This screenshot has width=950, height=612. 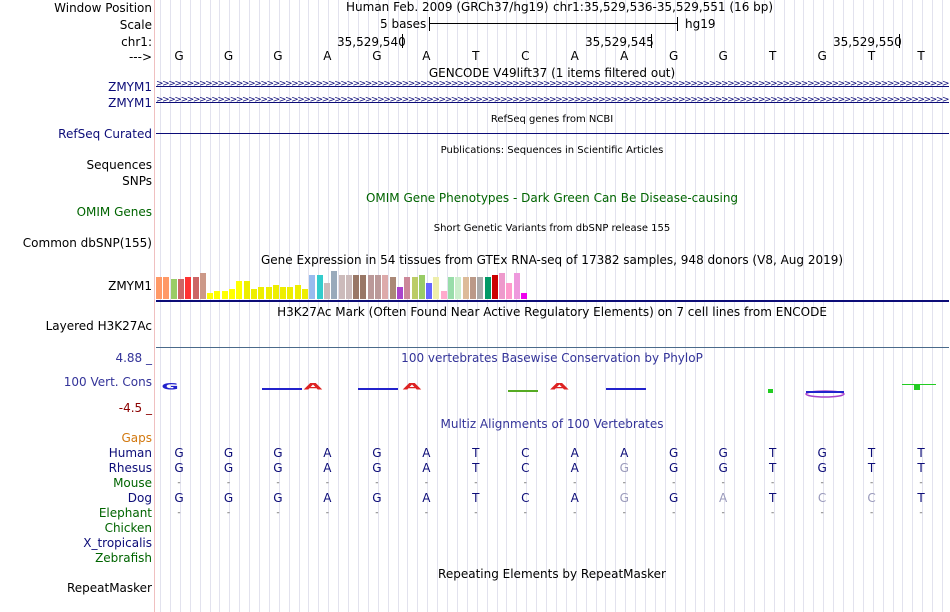 I want to click on gencode-track-title: GENCODE V49lift37 (1 items filtered out), so click(x=552, y=73).